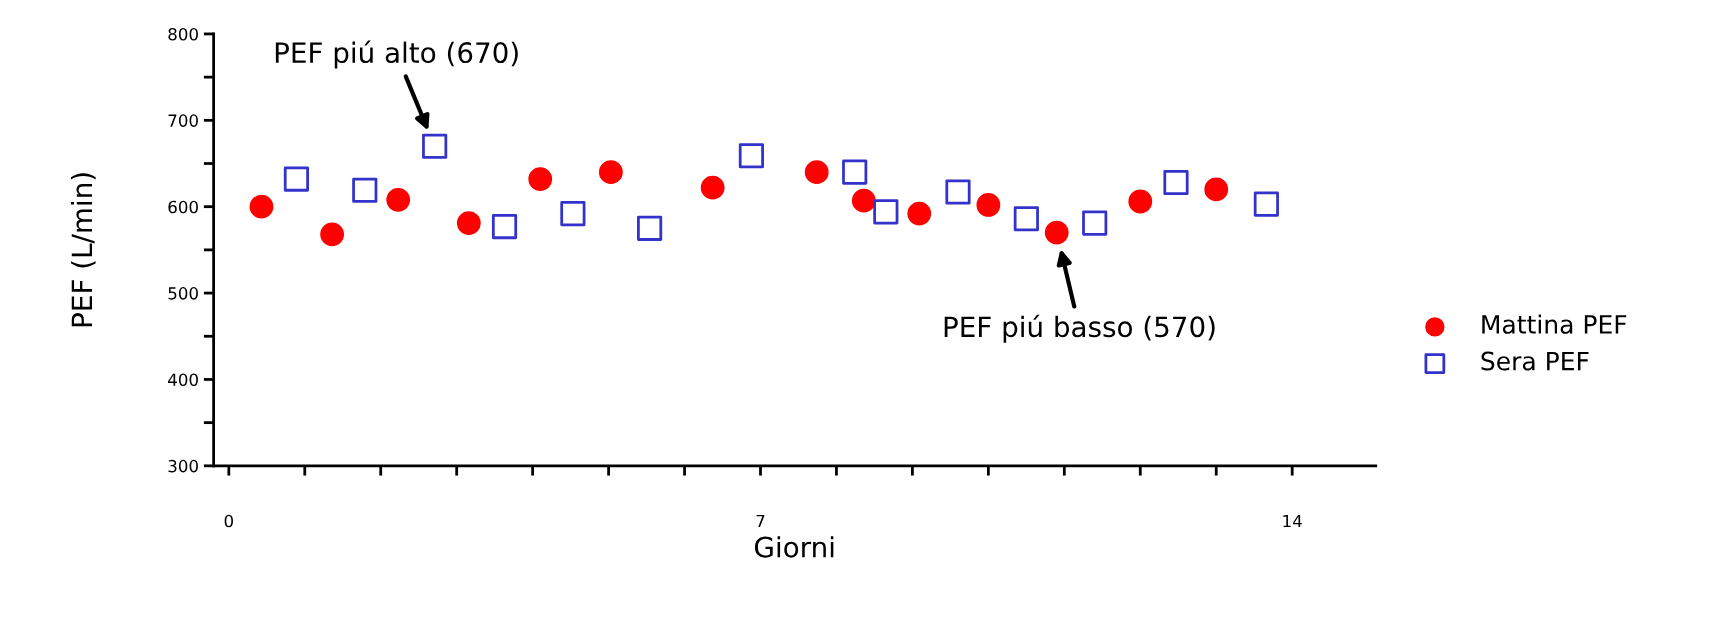 The image size is (1709, 617). Describe the element at coordinates (229, 521) in the screenshot. I see `x-tick-label: 0` at that location.